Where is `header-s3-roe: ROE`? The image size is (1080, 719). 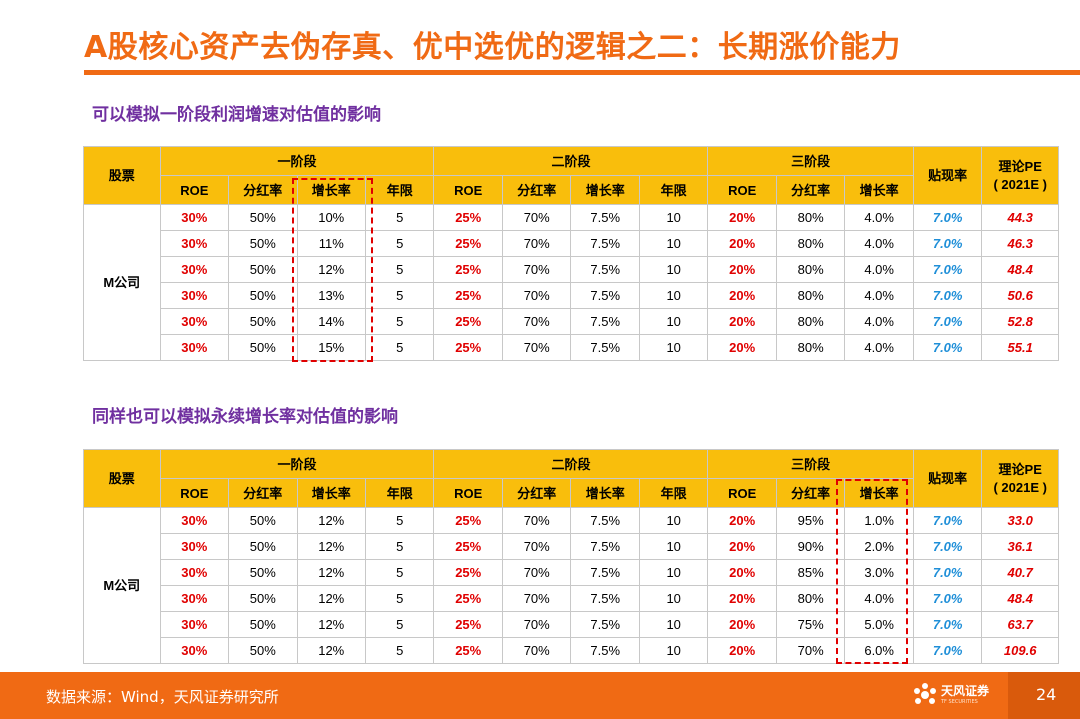
header-s3-roe: ROE is located at coordinates (742, 190).